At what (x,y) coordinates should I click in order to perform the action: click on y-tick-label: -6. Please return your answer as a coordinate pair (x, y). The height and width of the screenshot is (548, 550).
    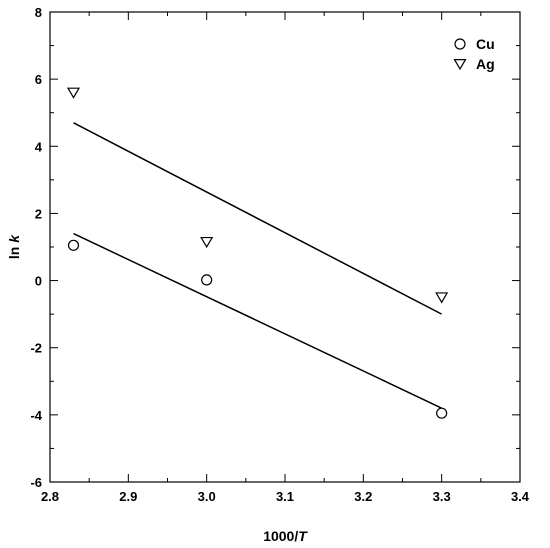
    Looking at the image, I should click on (36, 482).